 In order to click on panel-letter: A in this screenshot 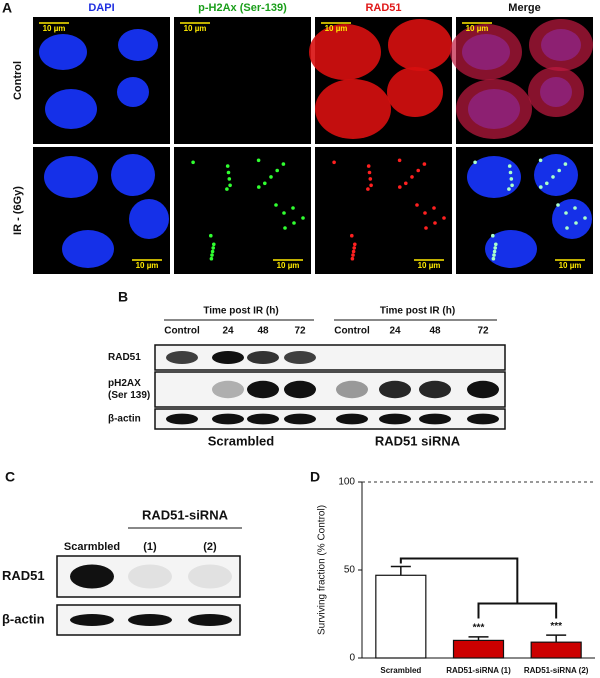, I will do `click(7, 8)`.